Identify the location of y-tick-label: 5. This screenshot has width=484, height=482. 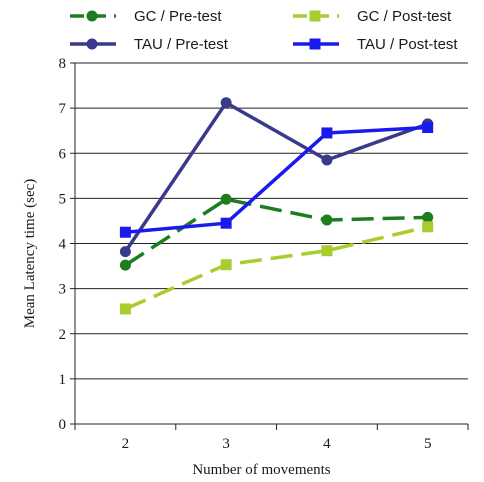
(63, 199).